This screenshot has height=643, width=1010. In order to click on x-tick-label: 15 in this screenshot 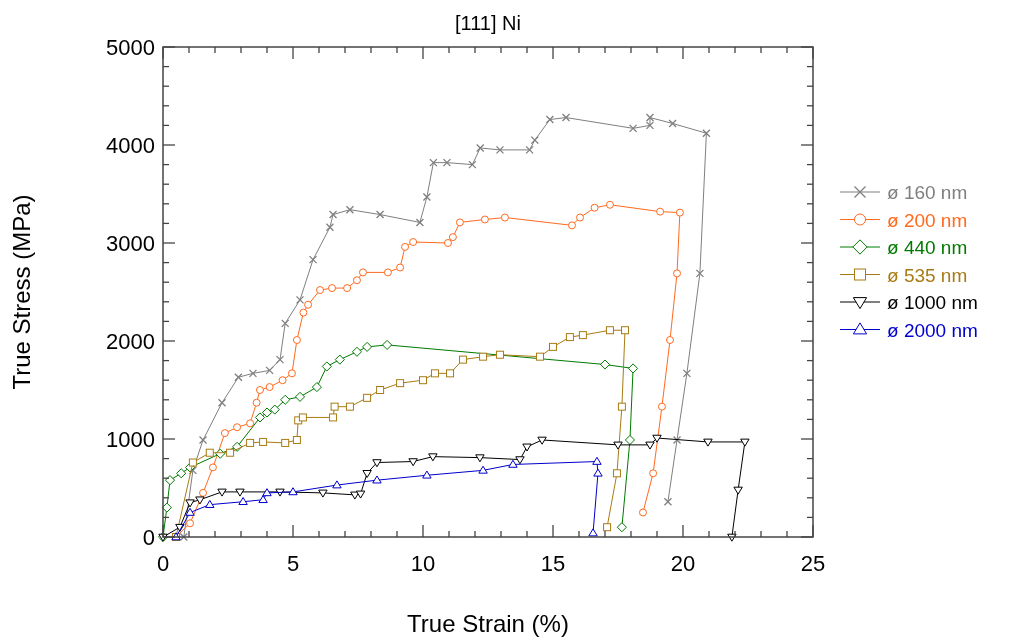, I will do `click(553, 563)`.